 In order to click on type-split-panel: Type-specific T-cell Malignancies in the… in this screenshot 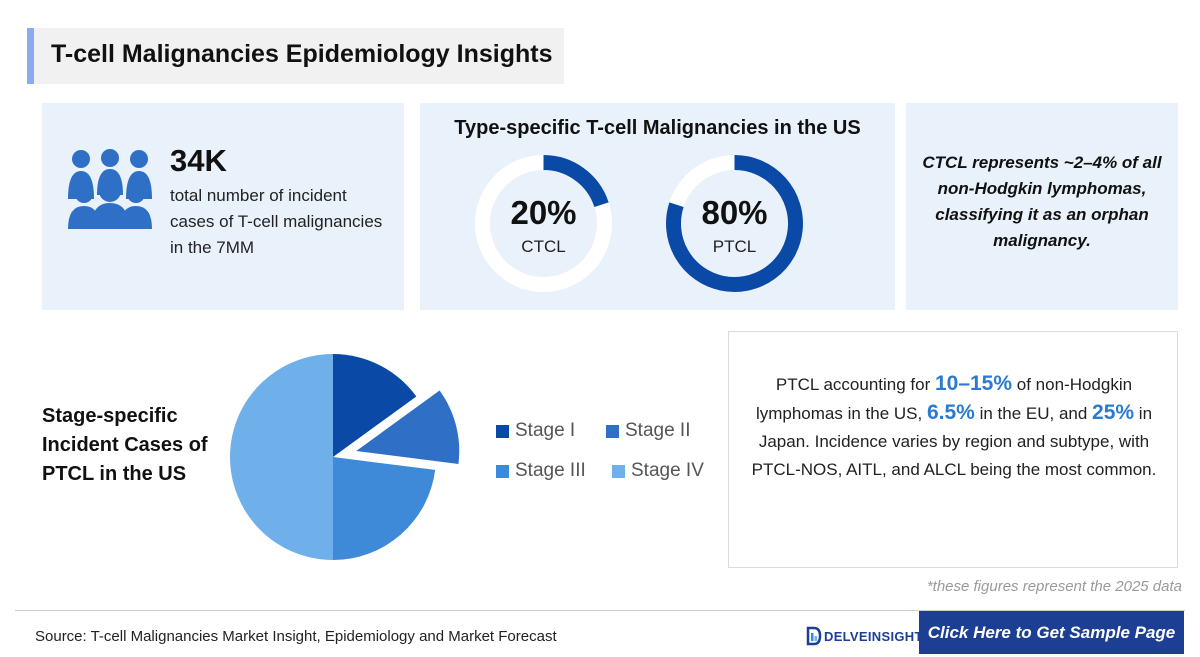, I will do `click(657, 206)`.